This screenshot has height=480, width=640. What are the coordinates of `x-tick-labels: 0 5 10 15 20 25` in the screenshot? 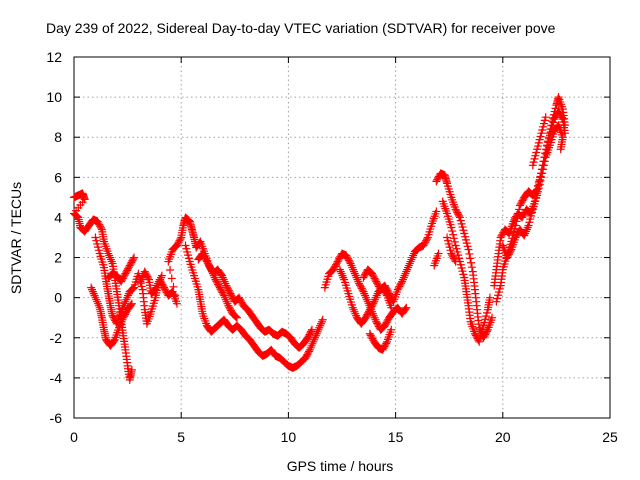 It's located at (344, 437).